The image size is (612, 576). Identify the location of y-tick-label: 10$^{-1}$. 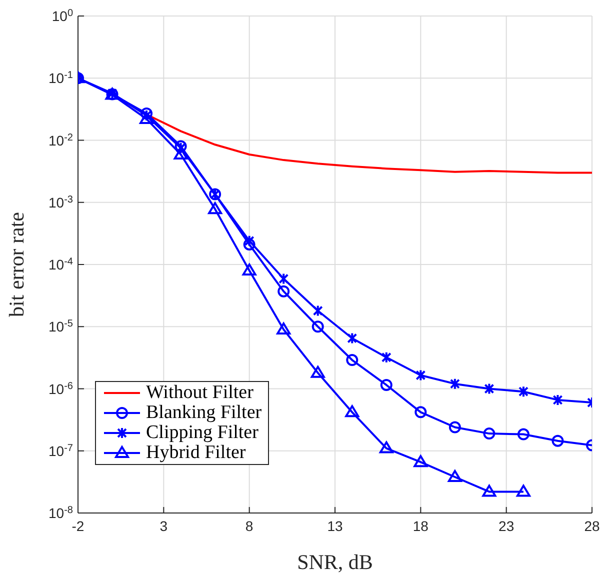
(61, 78).